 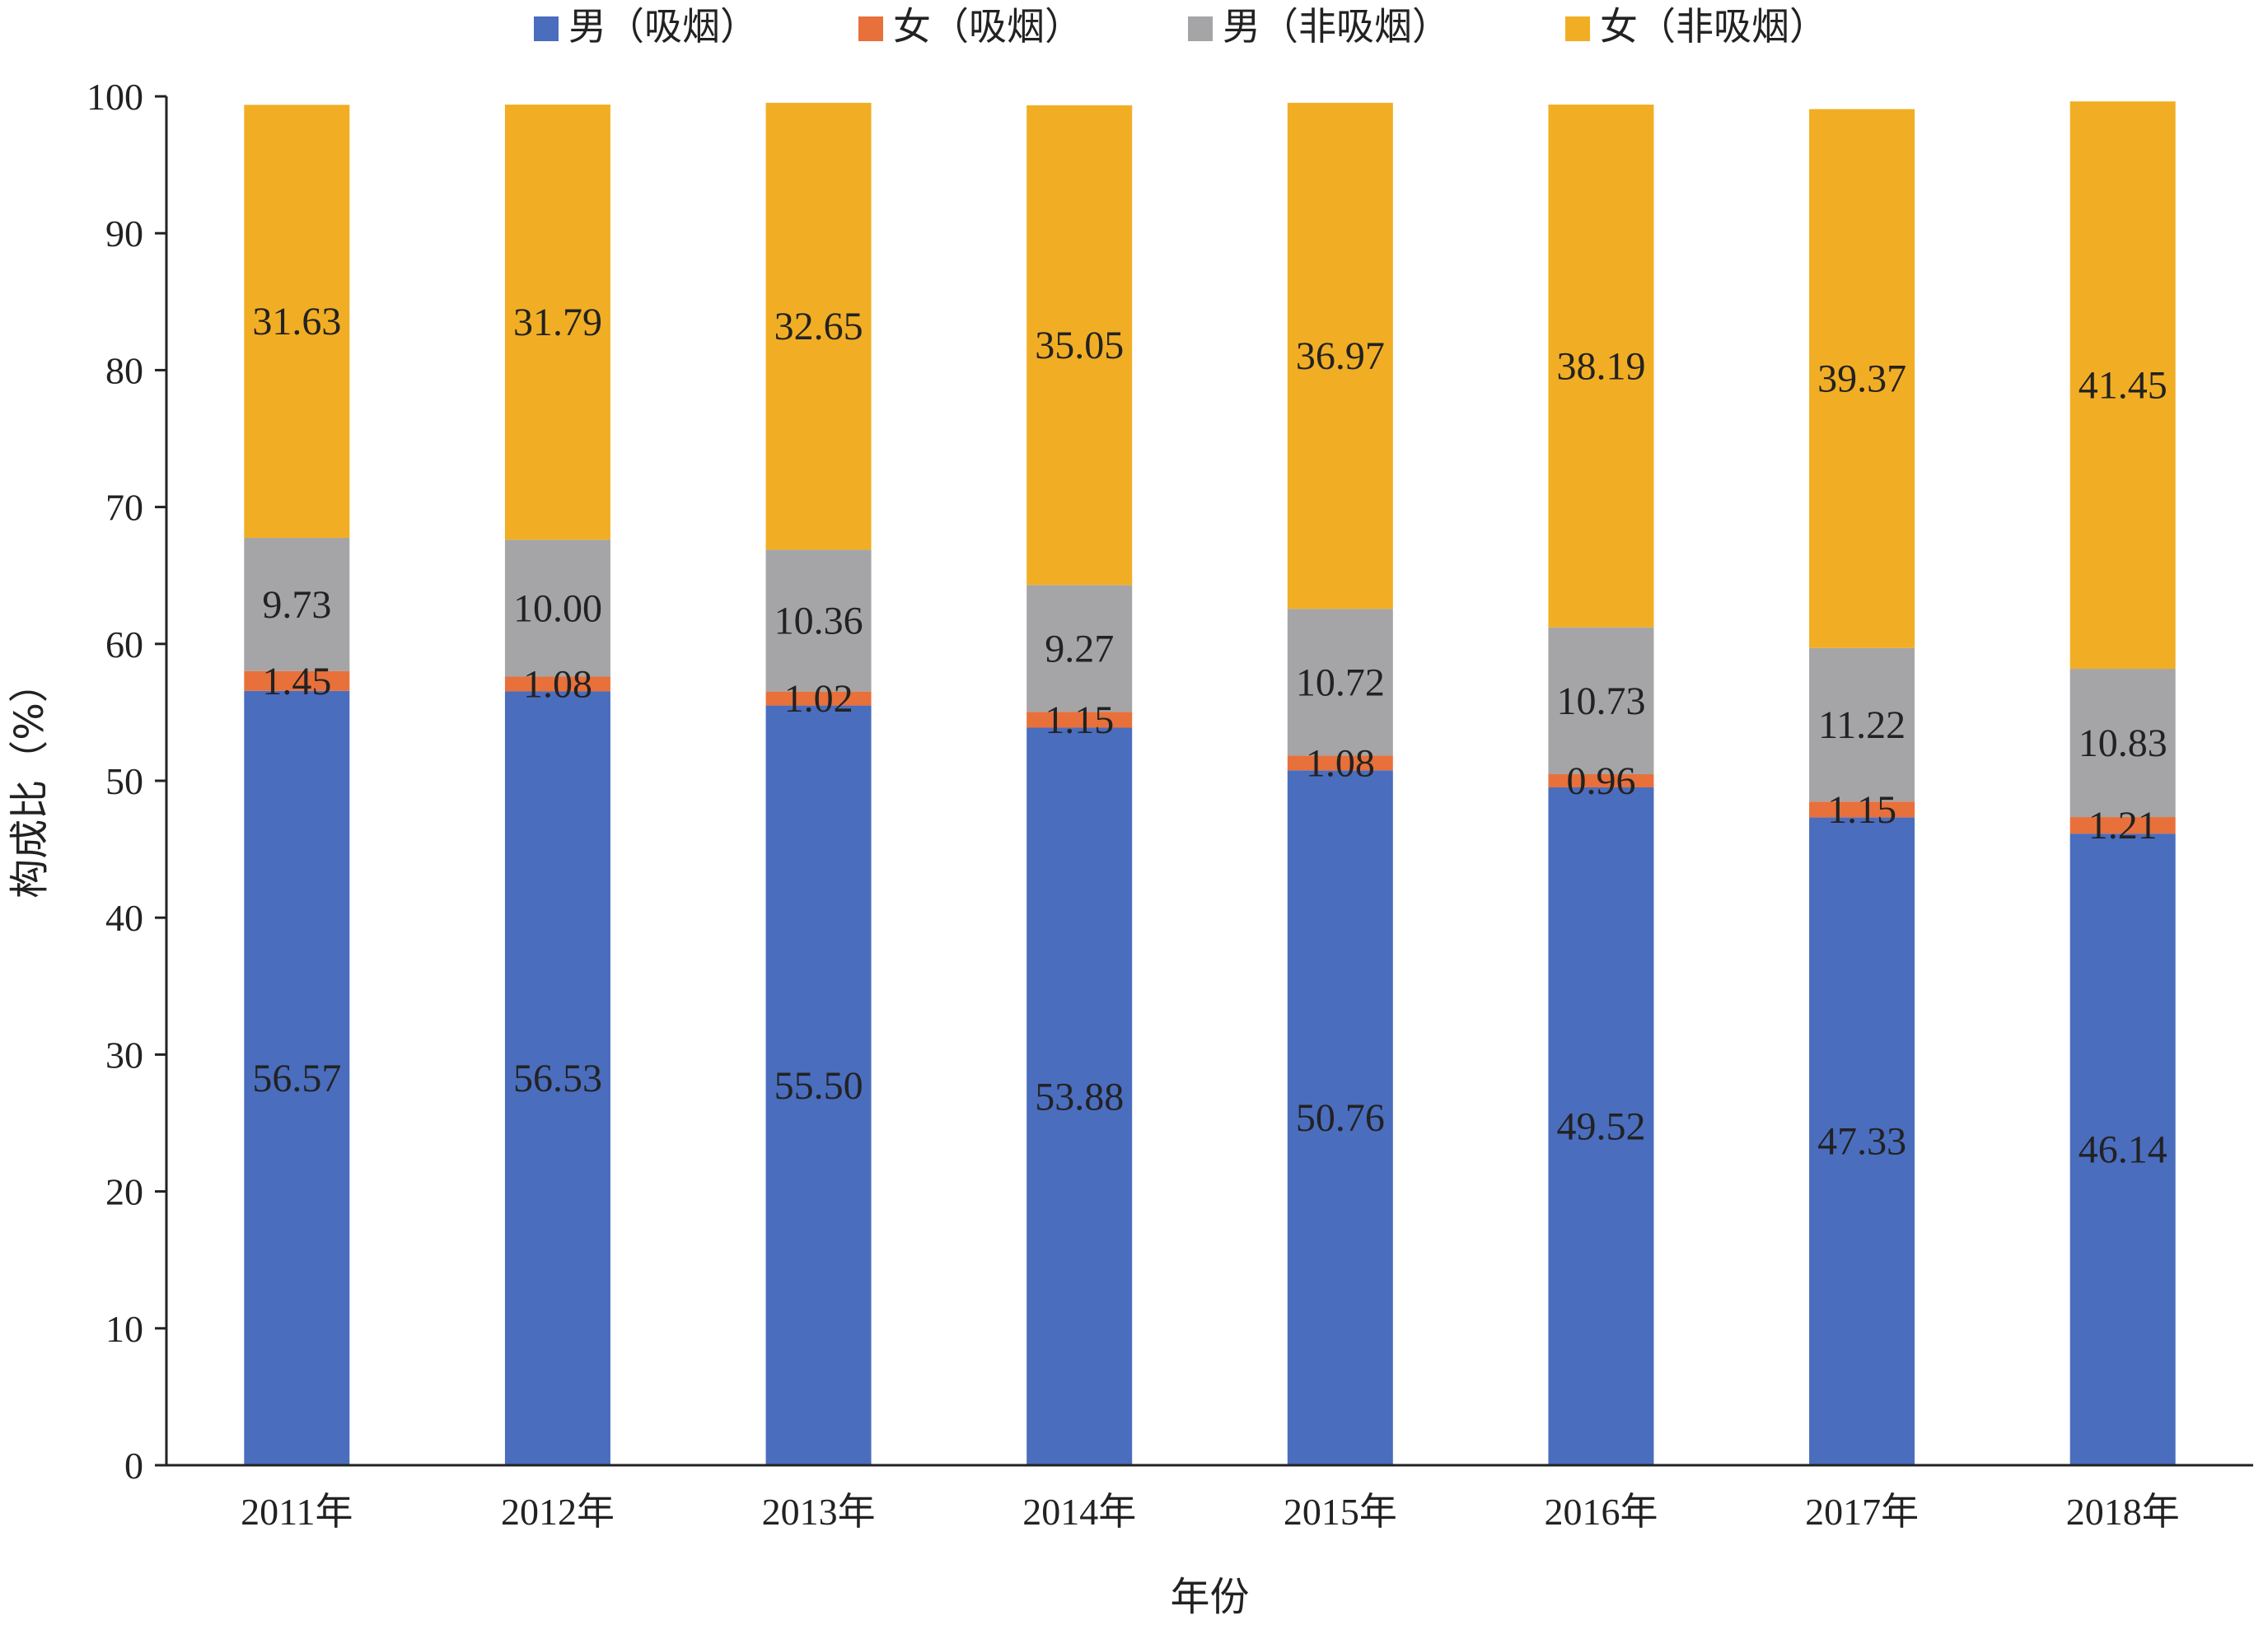 I want to click on y-axis-title: 构成比（%）, so click(x=30, y=781).